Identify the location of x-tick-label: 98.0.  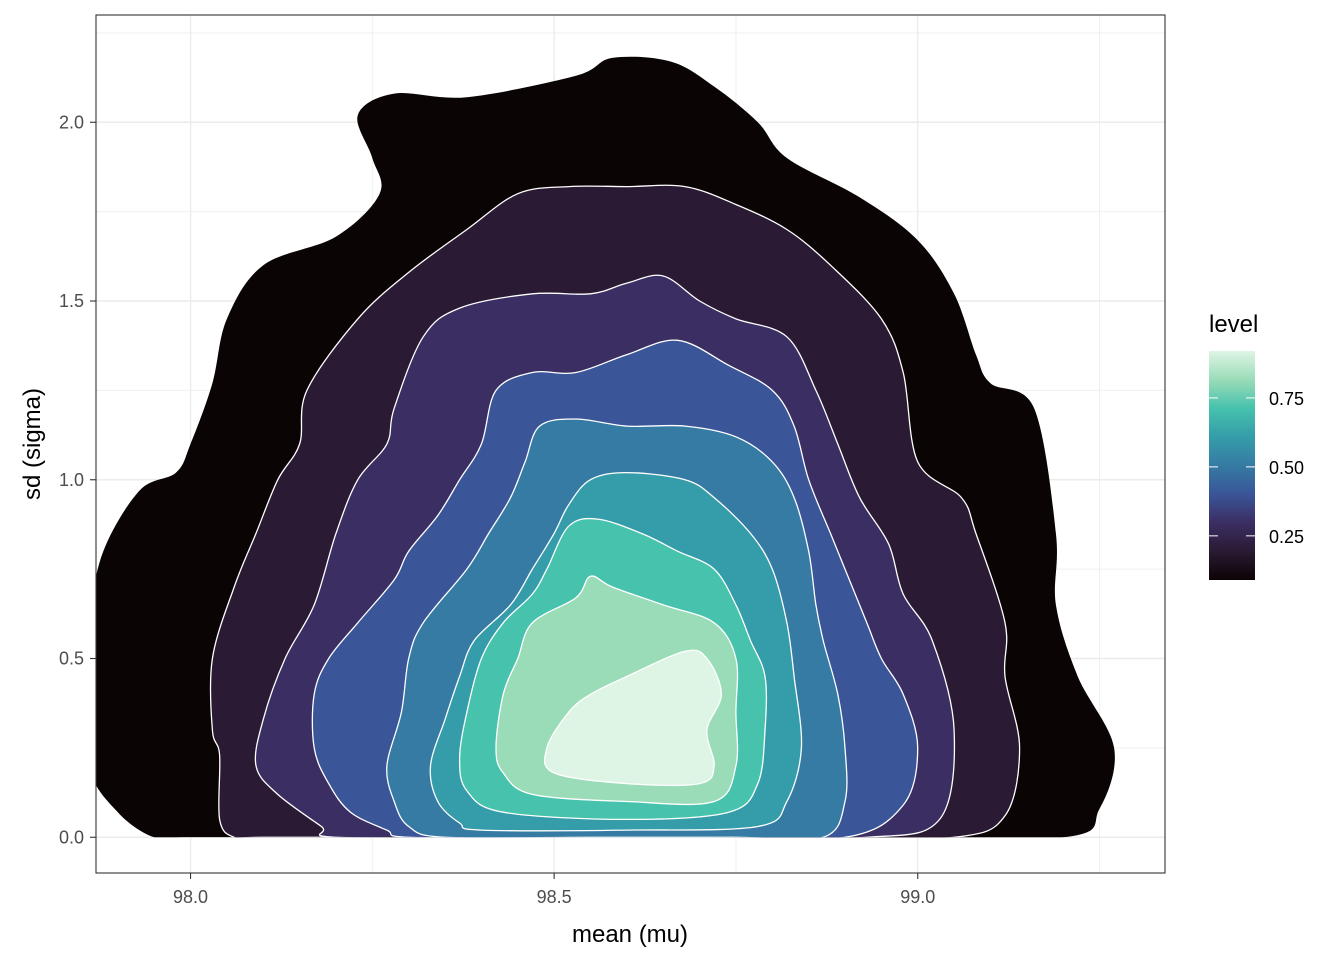
(190, 897).